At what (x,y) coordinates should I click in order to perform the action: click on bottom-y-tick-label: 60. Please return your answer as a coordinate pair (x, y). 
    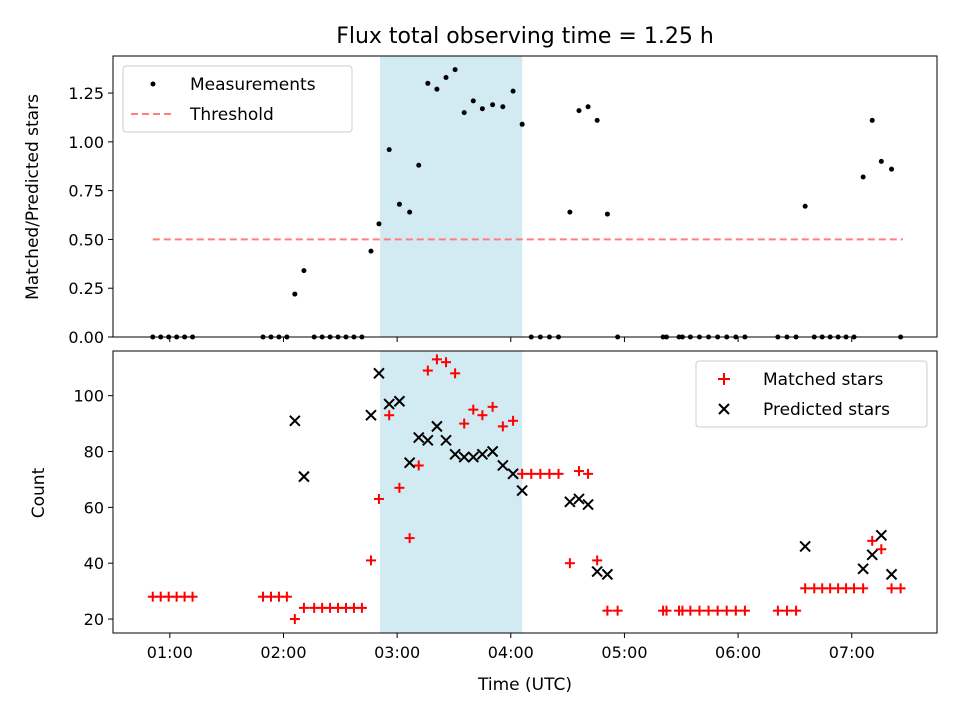
    Looking at the image, I should click on (94, 507).